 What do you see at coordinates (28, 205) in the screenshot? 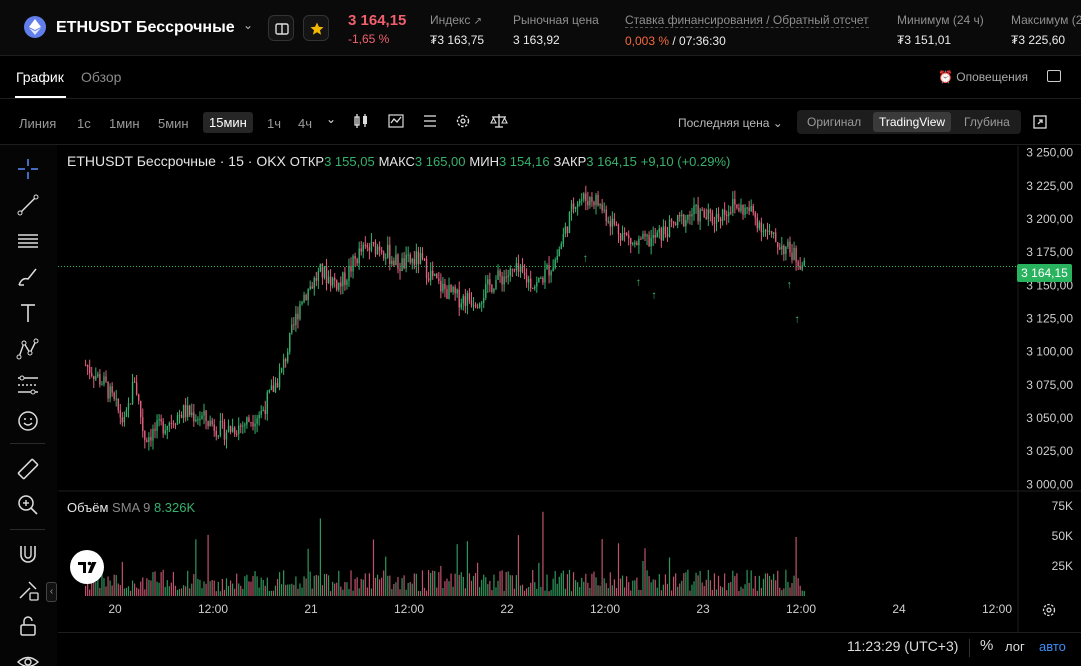
I see `trend-line-icon` at bounding box center [28, 205].